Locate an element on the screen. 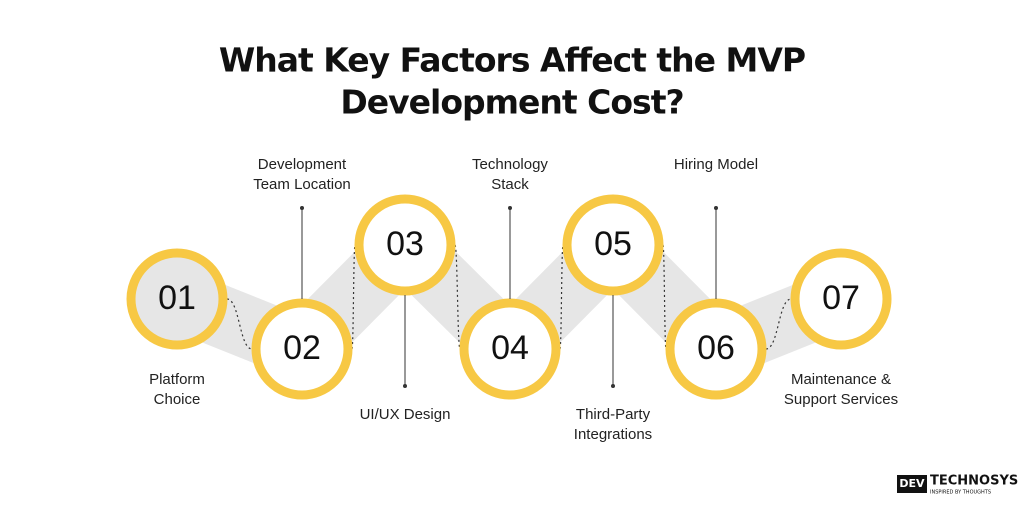 The image size is (1024, 512). step-number: 02 is located at coordinates (302, 348).